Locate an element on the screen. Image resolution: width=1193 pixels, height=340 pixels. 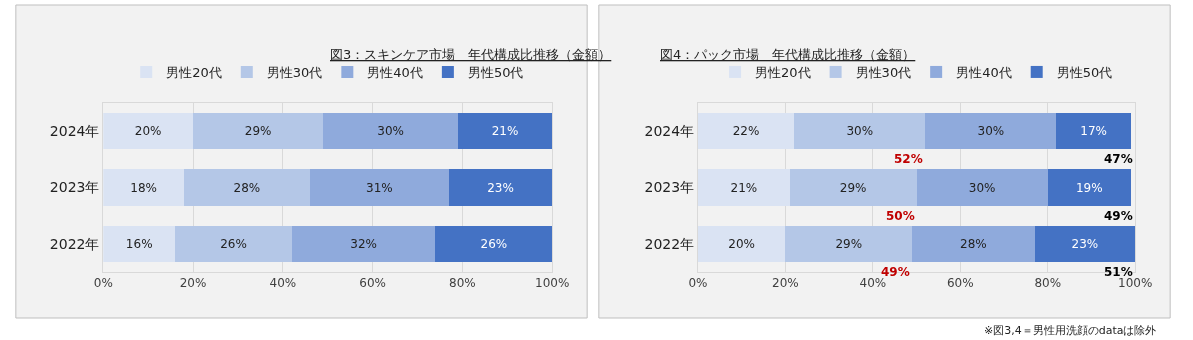
data-label: 17% is located at coordinates (1093, 131).